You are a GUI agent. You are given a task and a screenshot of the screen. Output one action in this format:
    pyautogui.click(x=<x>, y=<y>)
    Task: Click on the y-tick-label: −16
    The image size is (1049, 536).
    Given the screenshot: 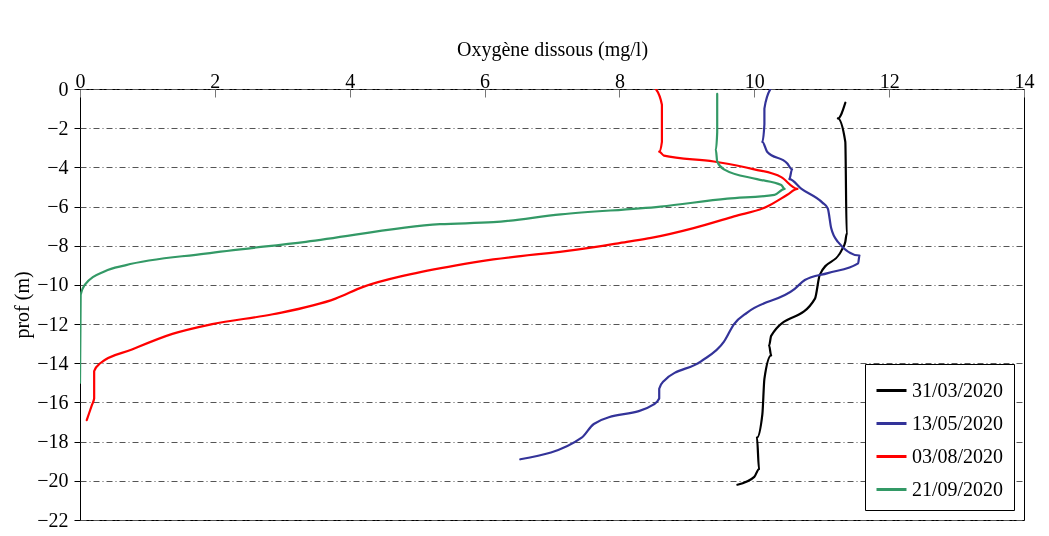 What is the action you would take?
    pyautogui.click(x=53, y=401)
    